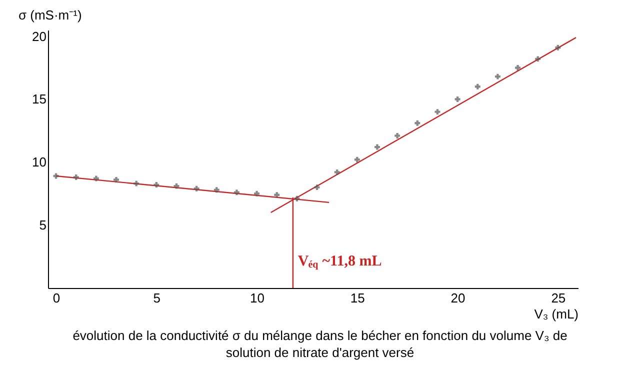  Describe the element at coordinates (39, 36) in the screenshot. I see `y-tick-label: 20` at that location.